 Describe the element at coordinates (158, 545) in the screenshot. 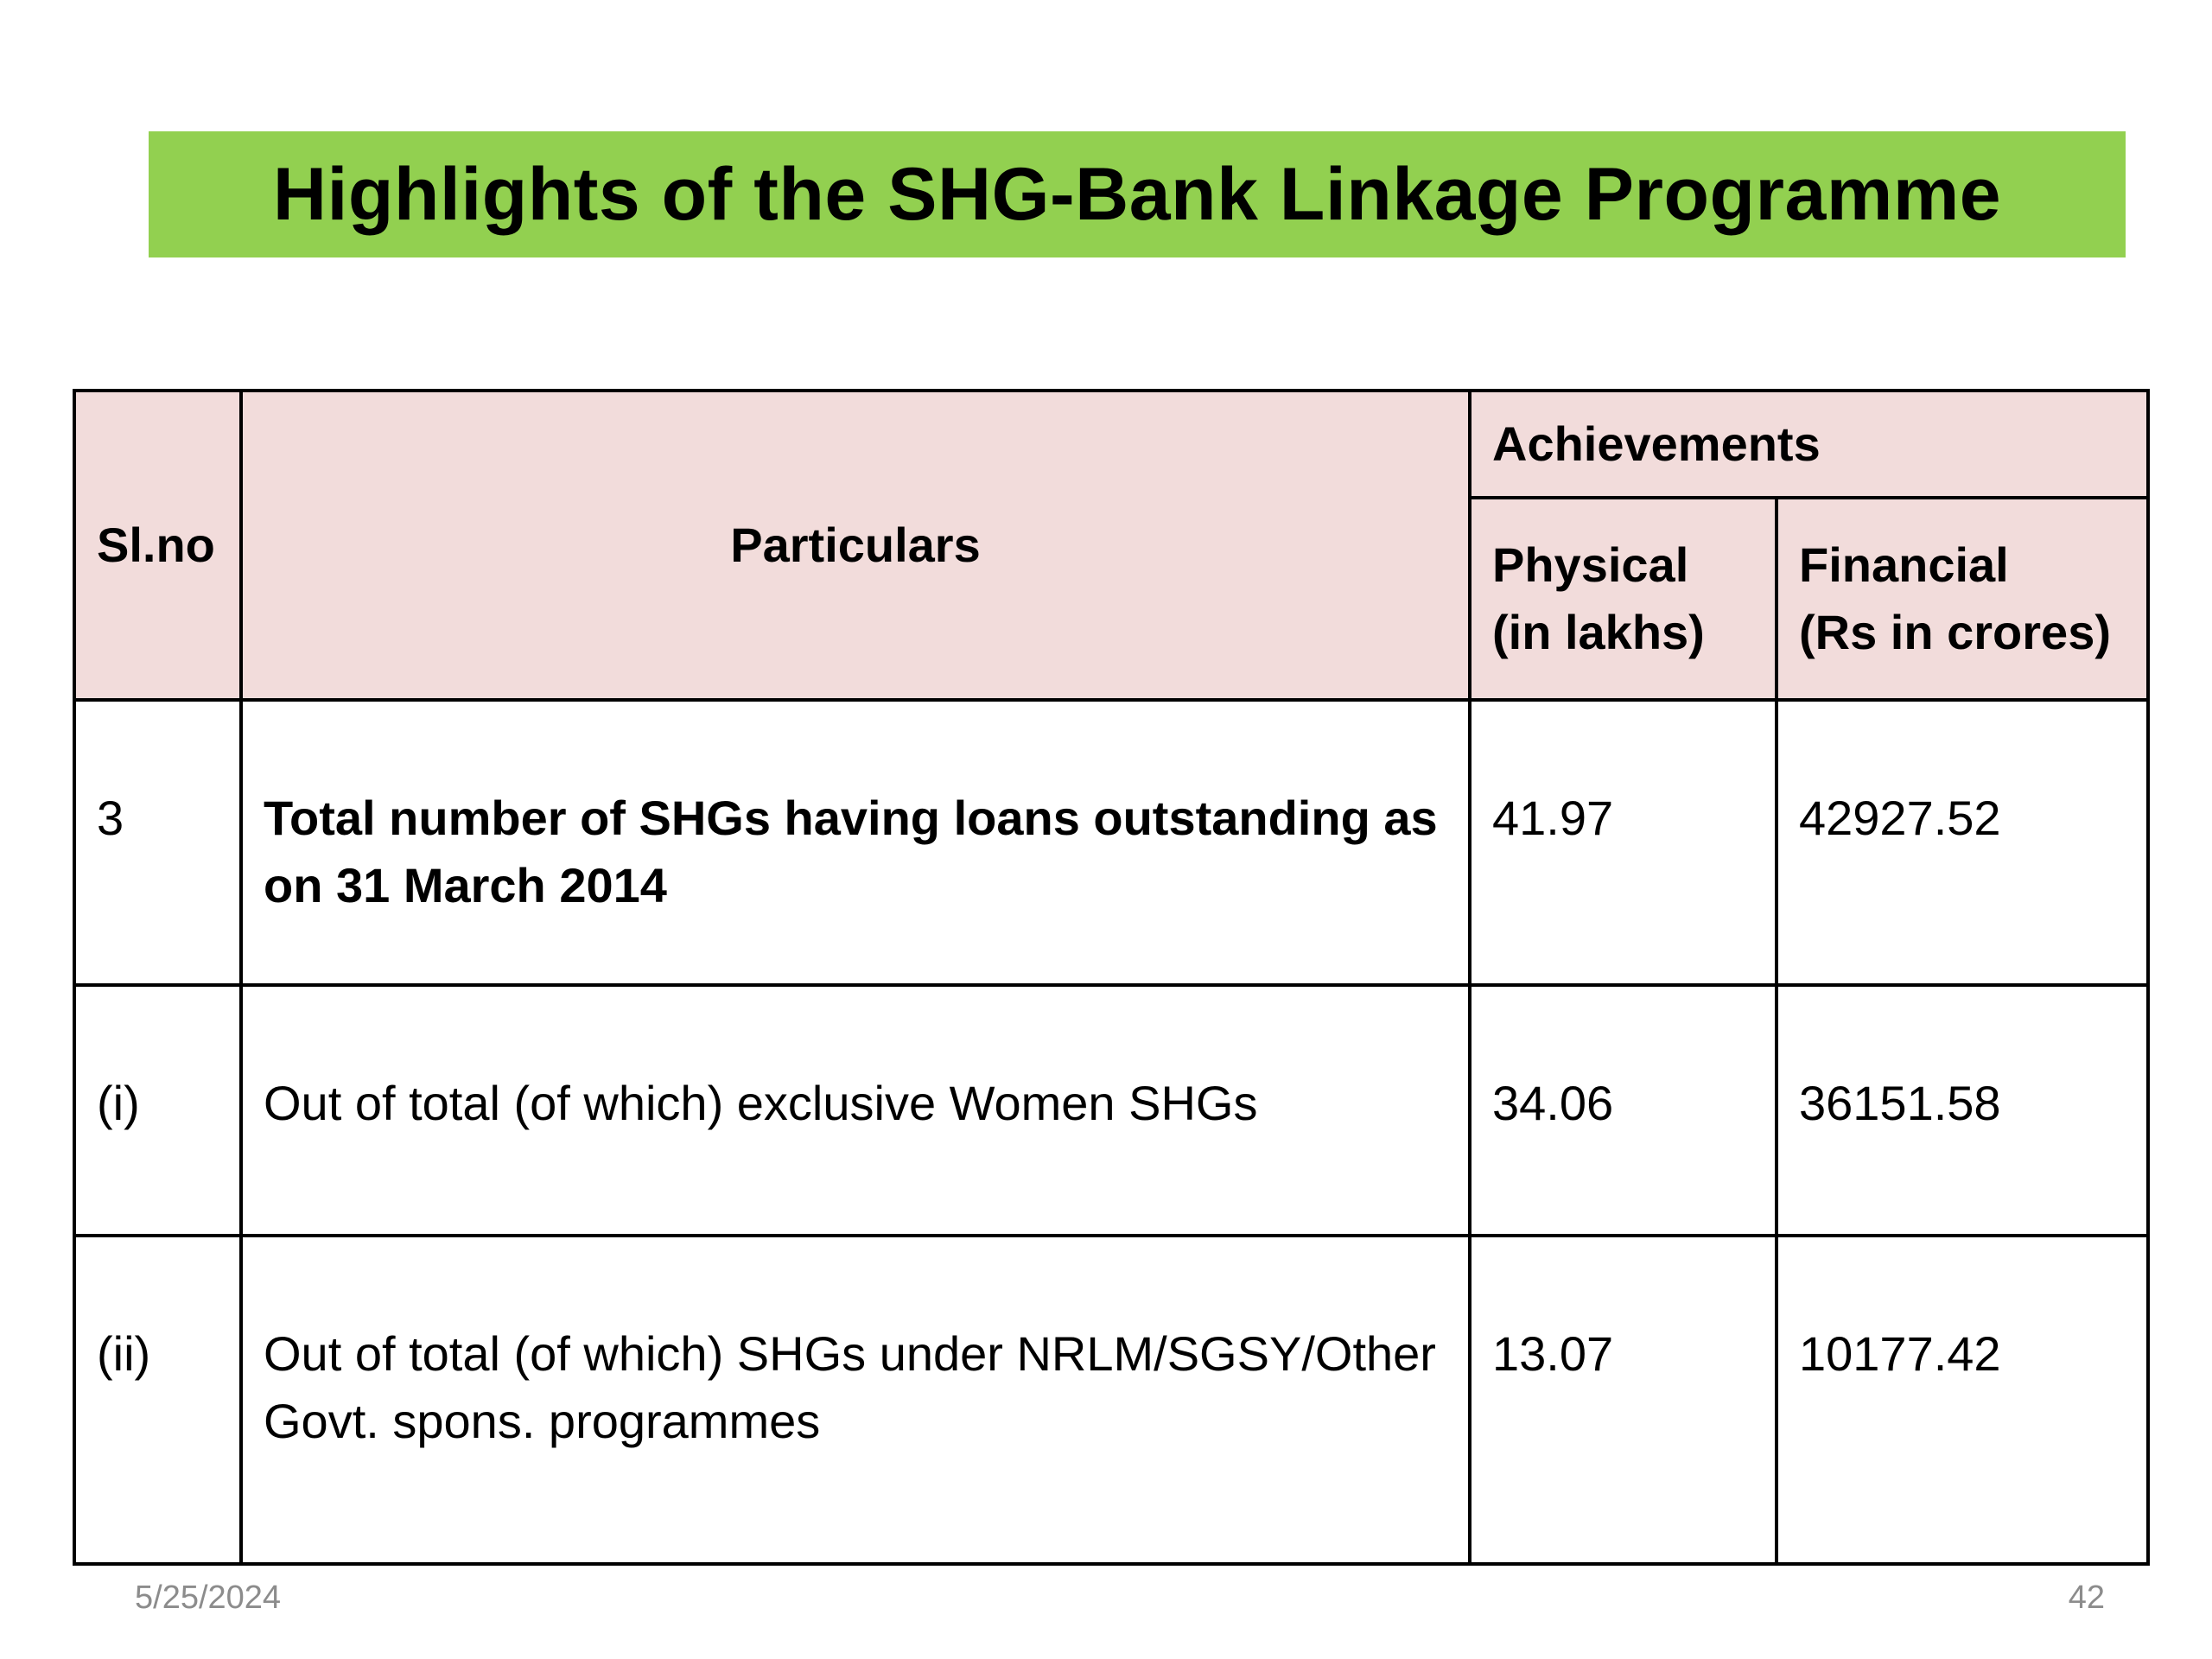

I see `header-sl-no: Sl.no` at that location.